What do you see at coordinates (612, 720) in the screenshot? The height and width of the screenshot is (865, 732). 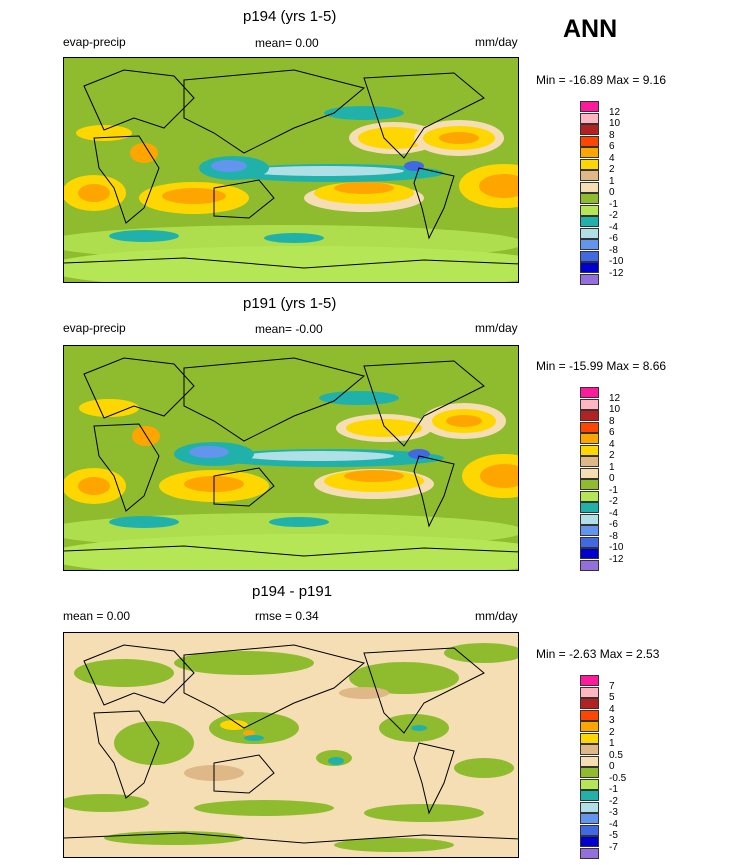 I see `colorbar-label: 3` at bounding box center [612, 720].